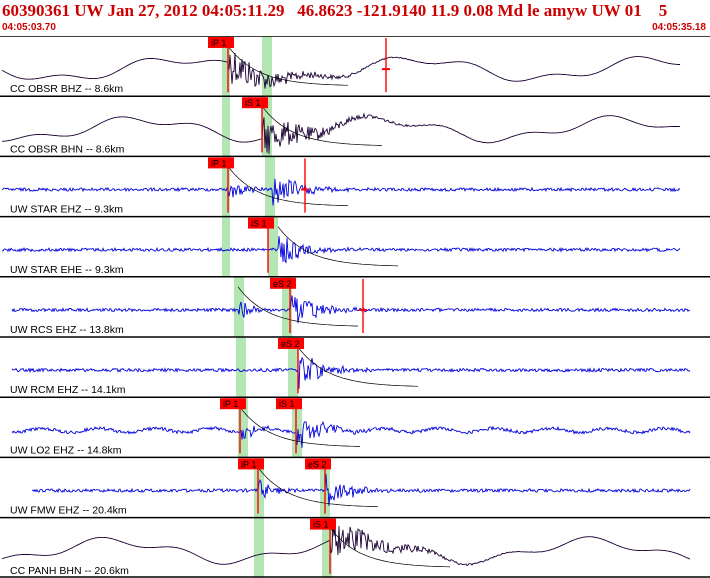  Describe the element at coordinates (248, 464) in the screenshot. I see `pick-label-8-1: iP 1` at that location.